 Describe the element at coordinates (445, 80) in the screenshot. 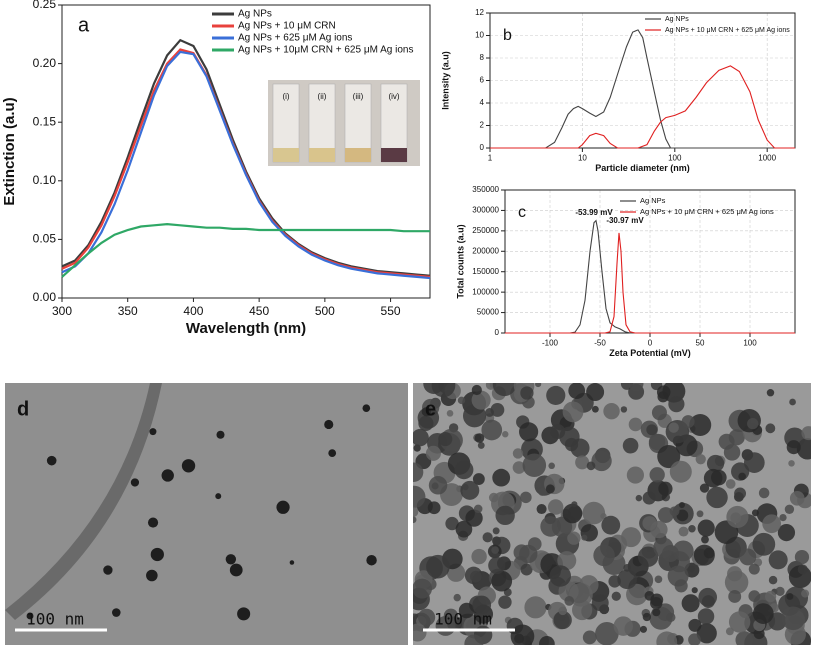

I see `y-axis-label: Intensity (a.u)` at that location.